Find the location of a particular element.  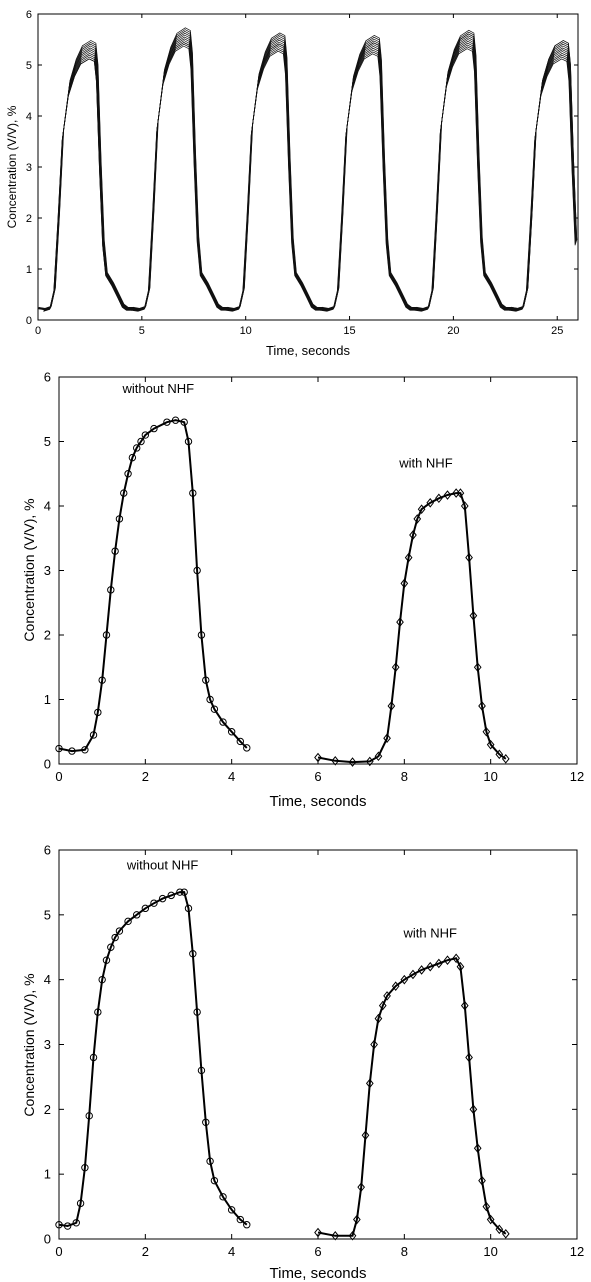

x-tick-label: 10 is located at coordinates (246, 331).